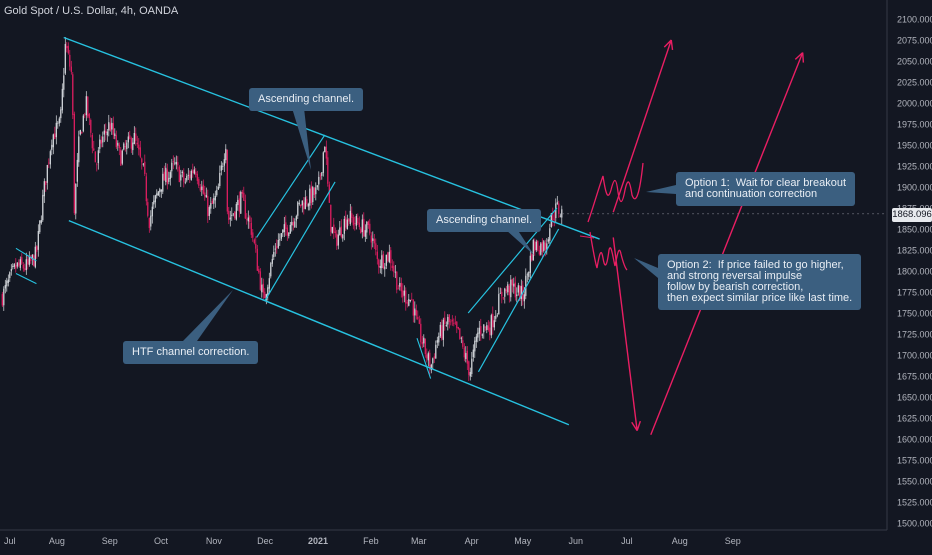 The width and height of the screenshot is (932, 555). Describe the element at coordinates (912, 215) in the screenshot. I see `current-price-tag: 1868.096` at that location.